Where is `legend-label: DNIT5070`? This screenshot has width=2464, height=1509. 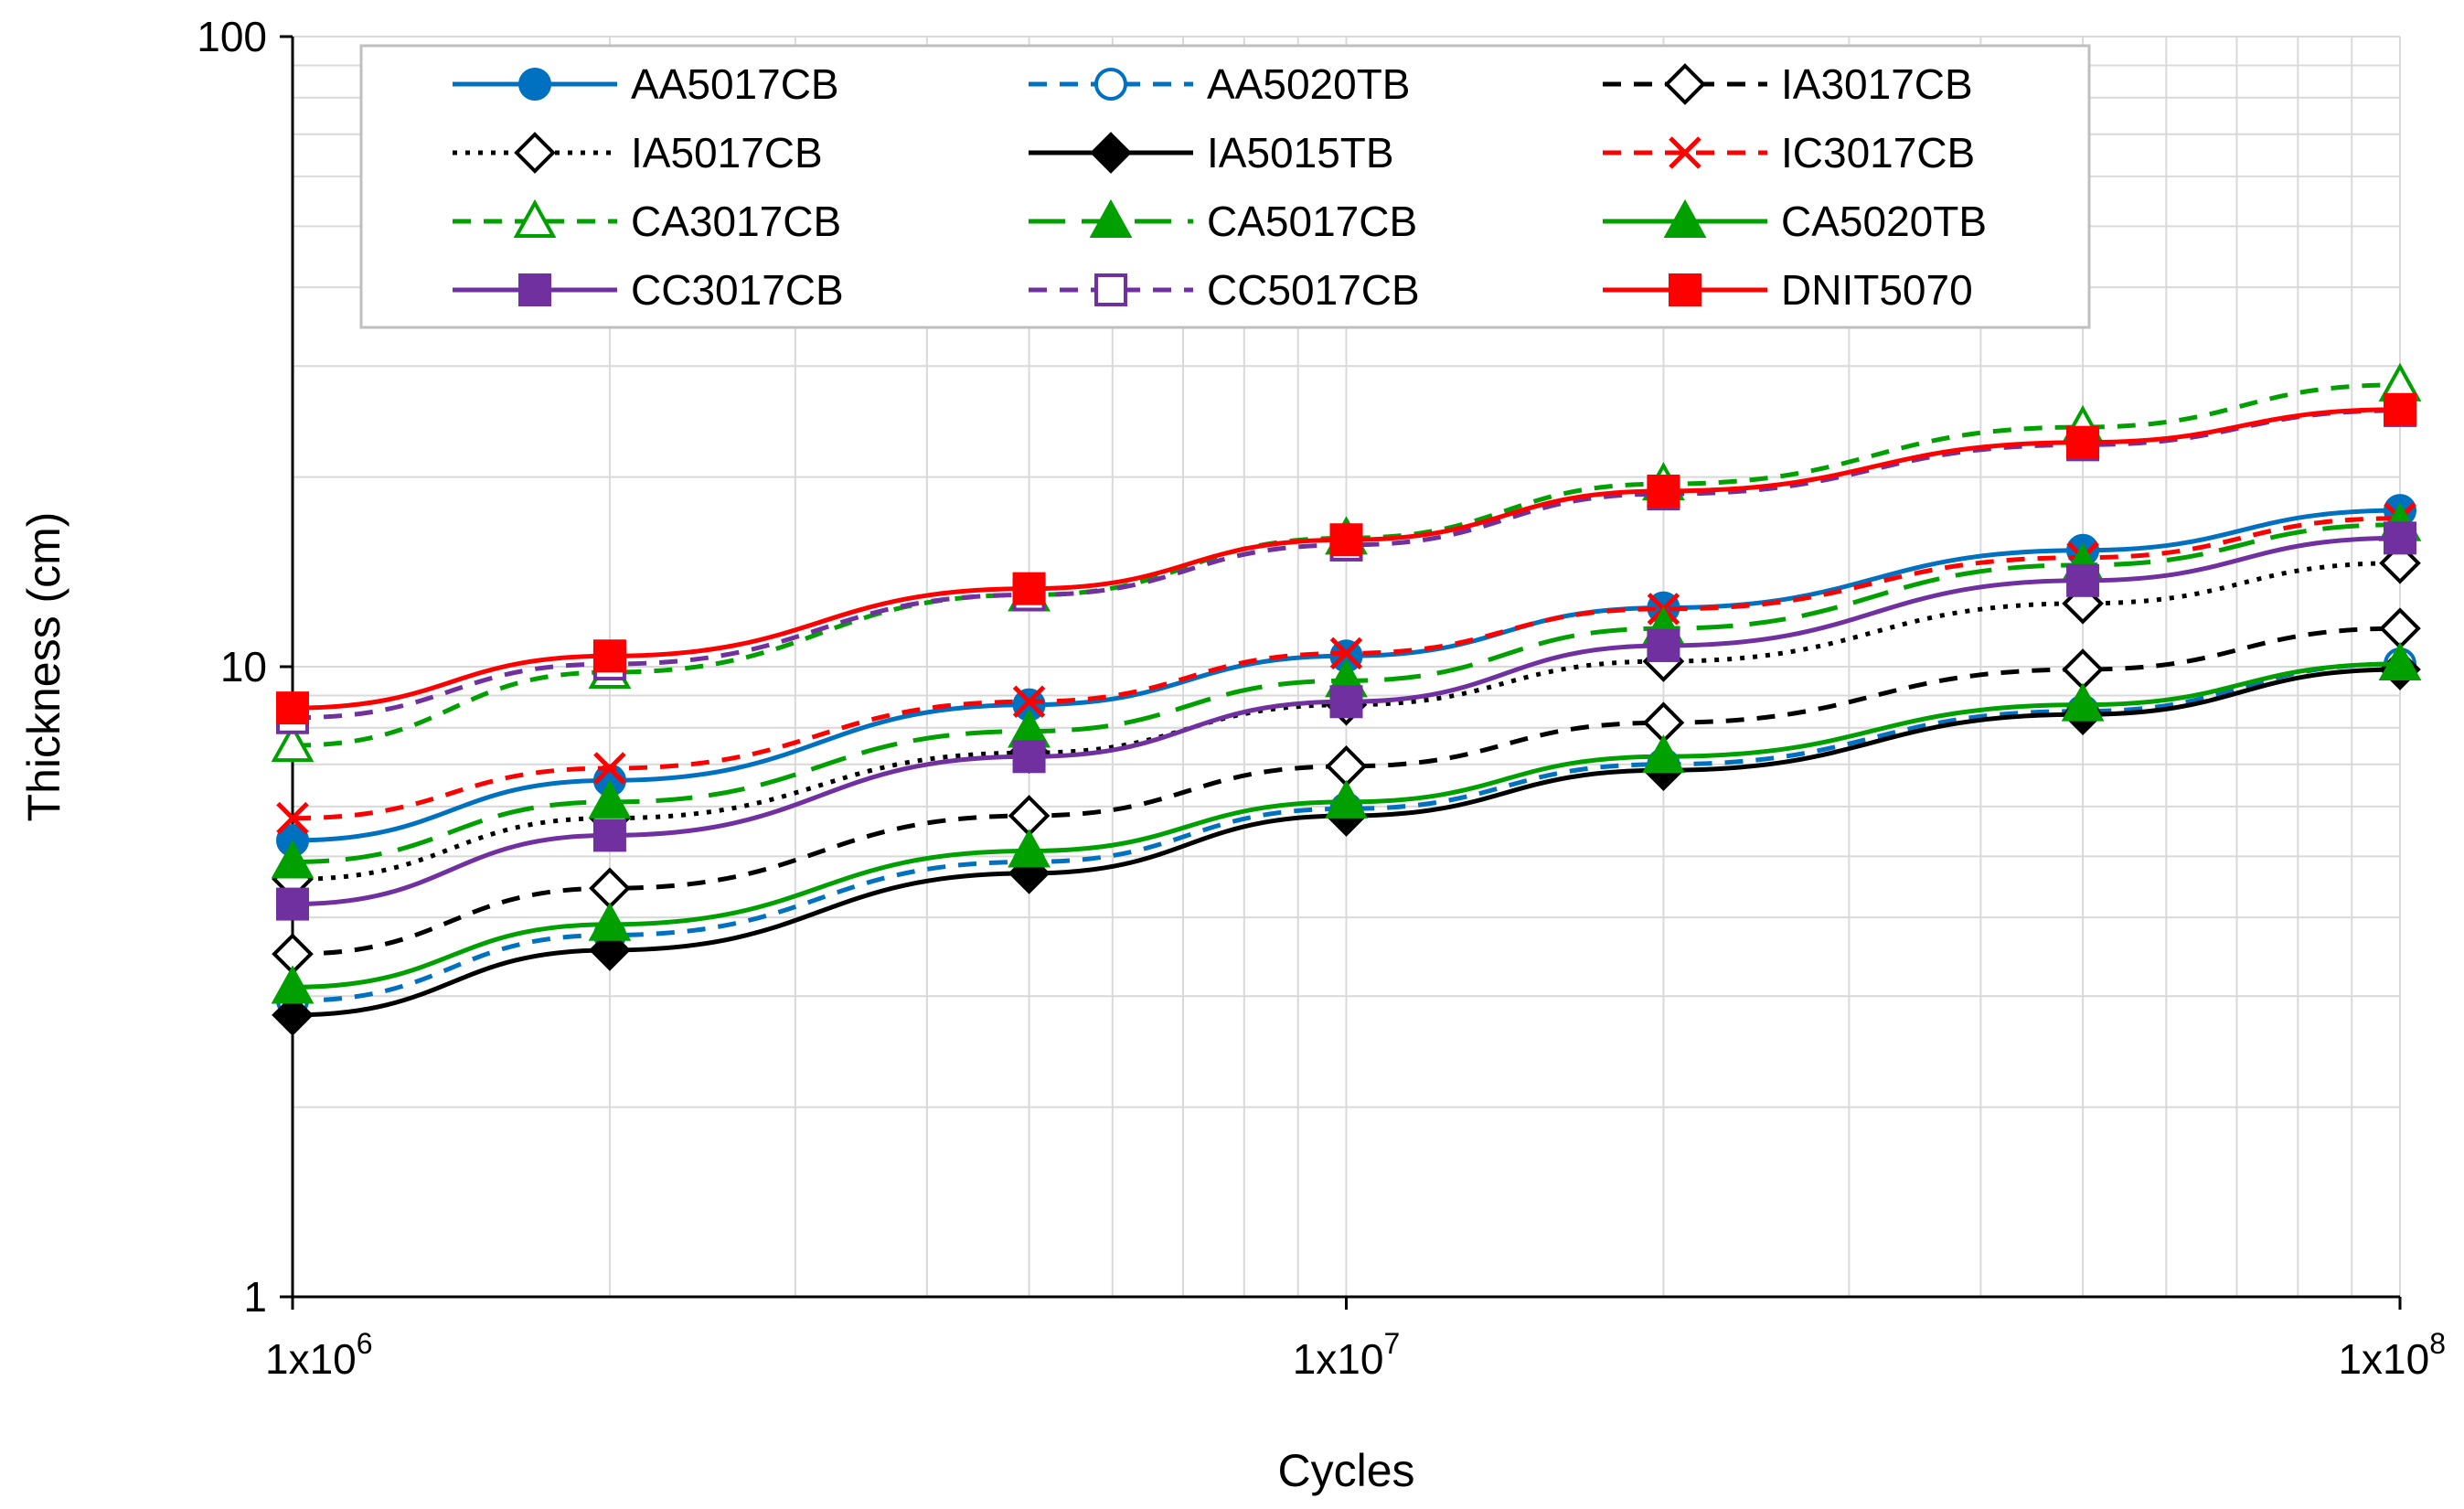 legend-label: DNIT5070 is located at coordinates (1877, 290).